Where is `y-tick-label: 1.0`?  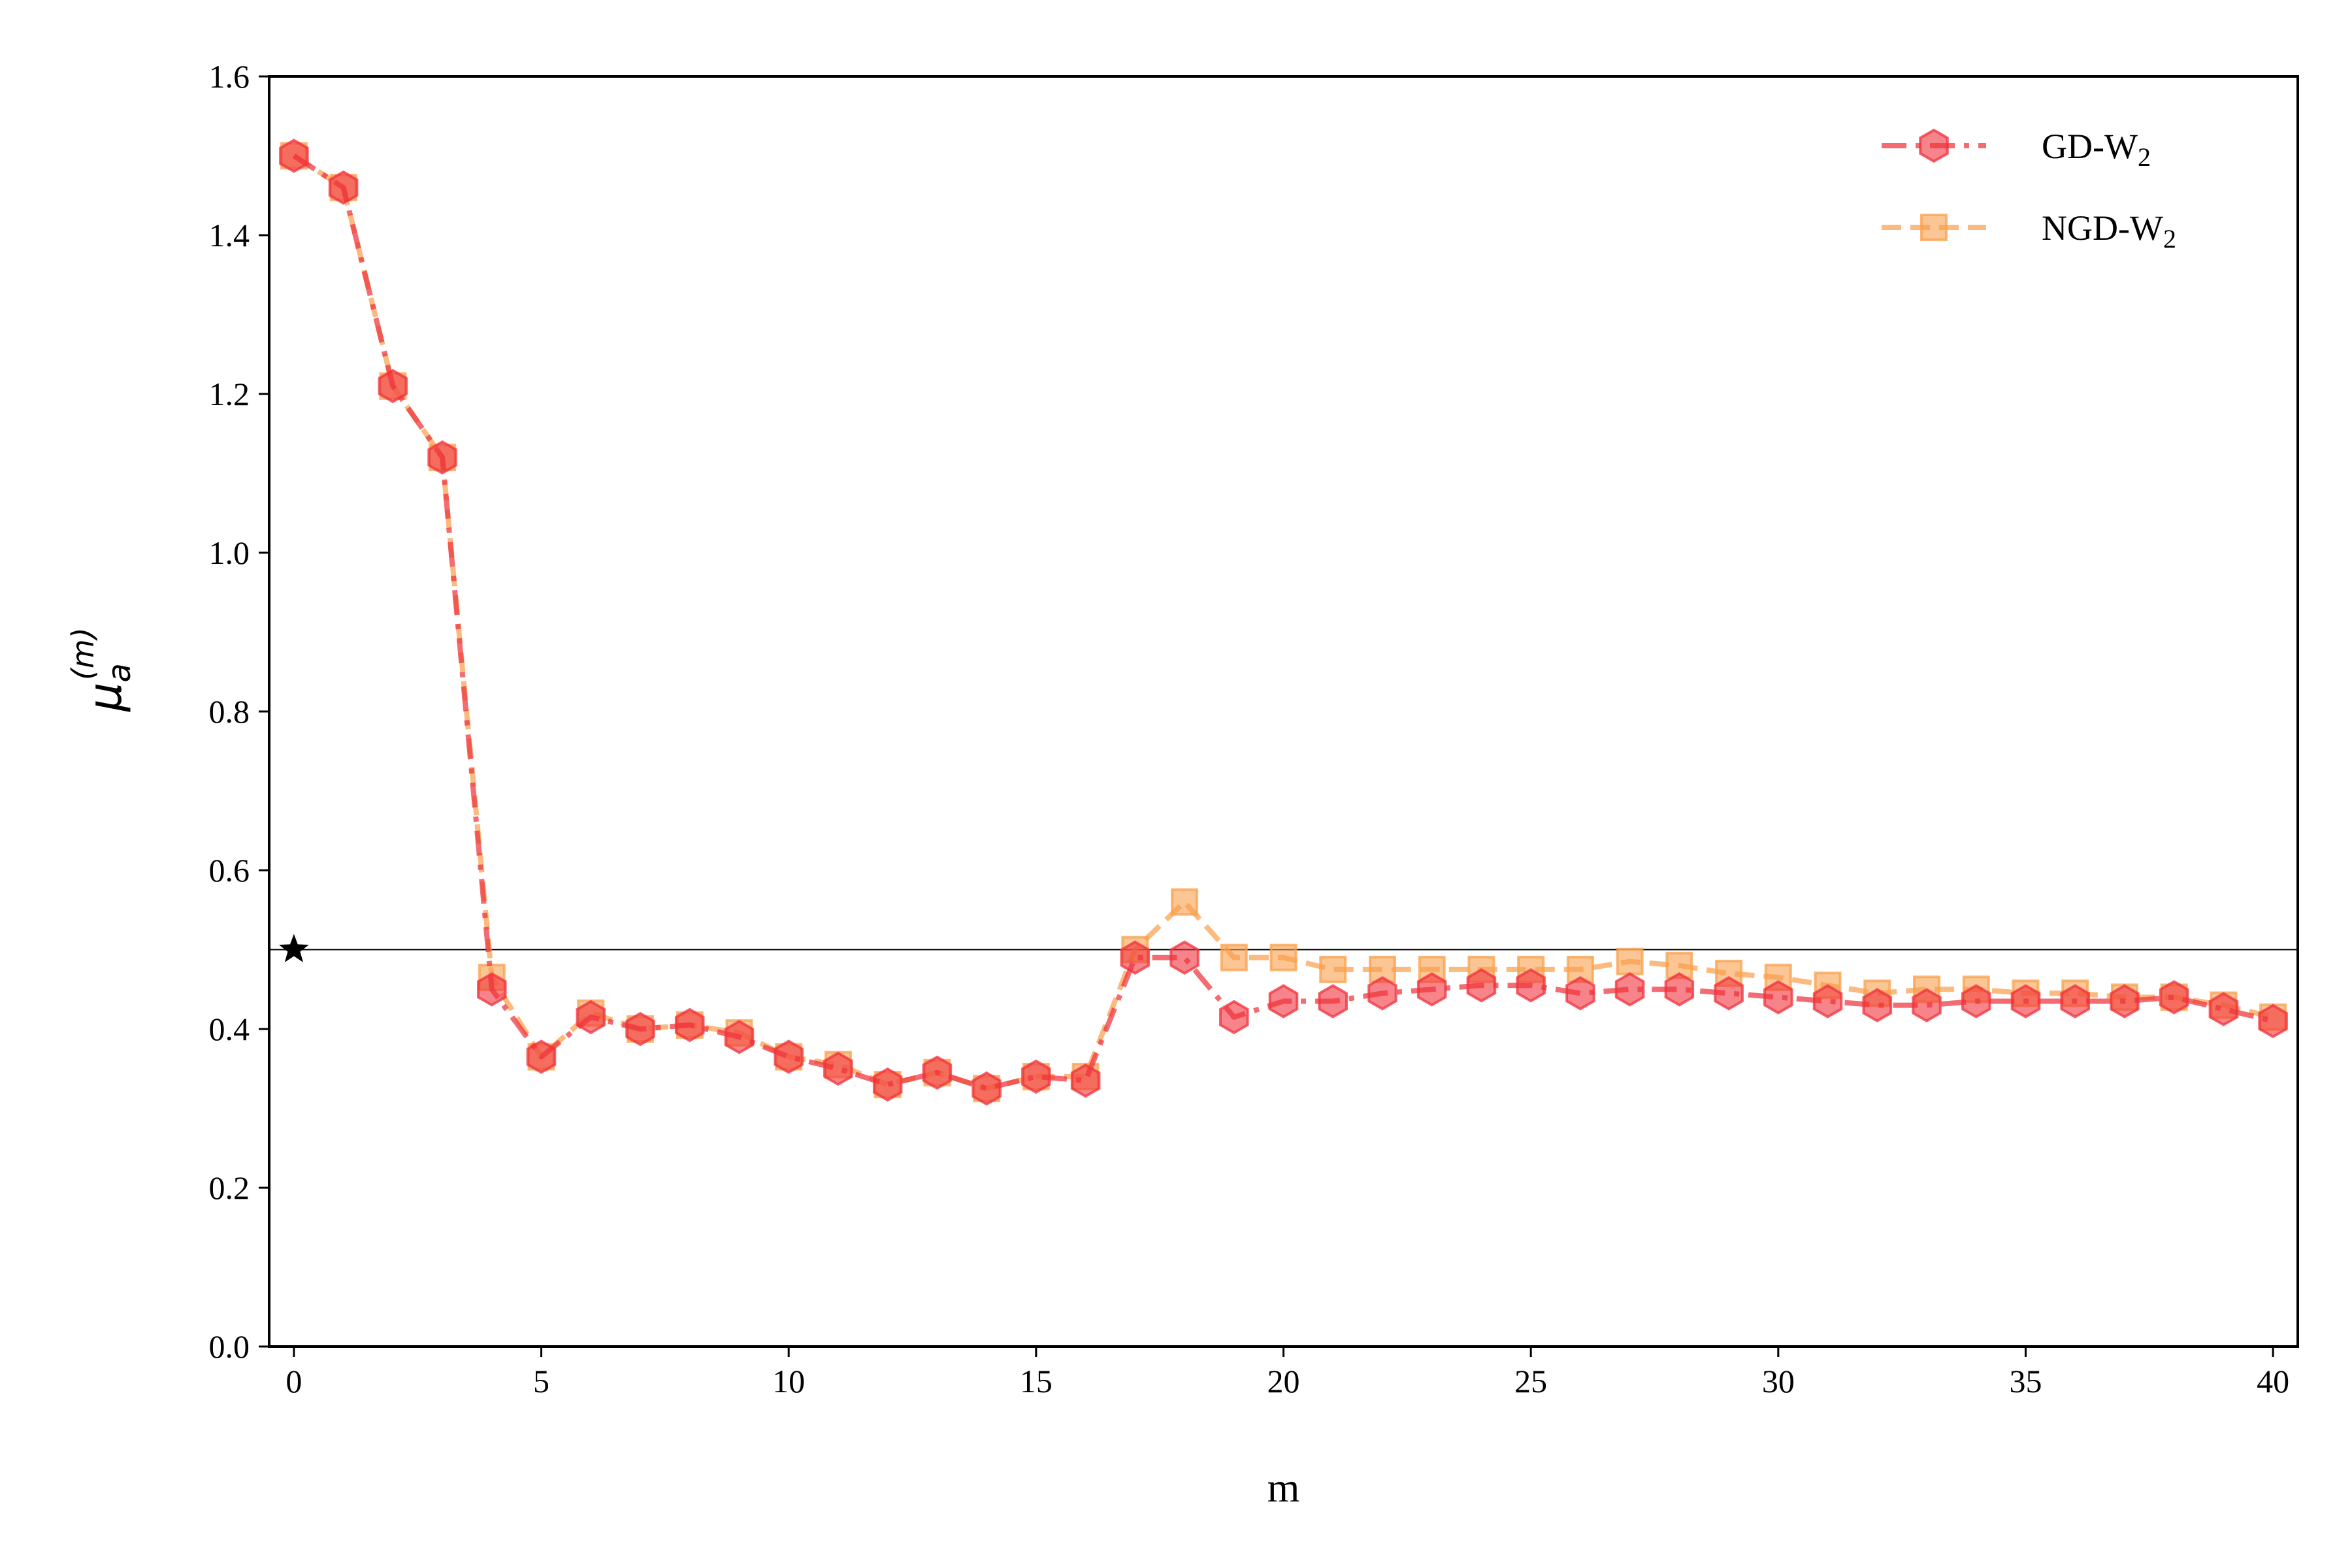
y-tick-label: 1.0 is located at coordinates (229, 552).